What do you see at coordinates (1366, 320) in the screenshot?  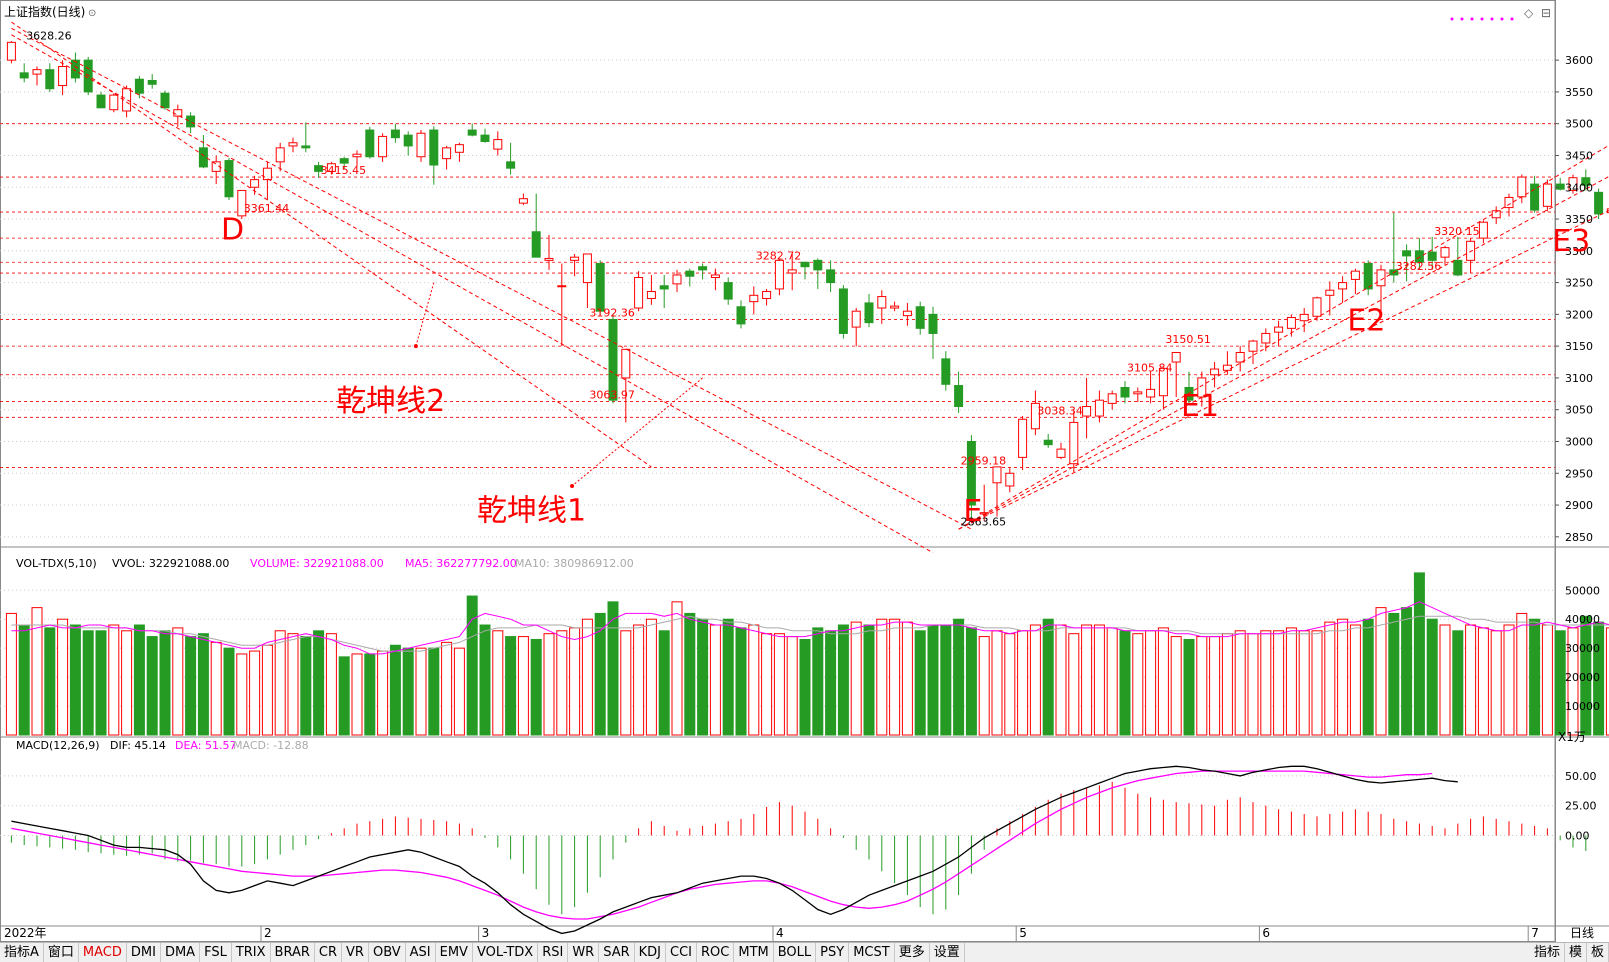 I see `pattern-annotation: E2` at bounding box center [1366, 320].